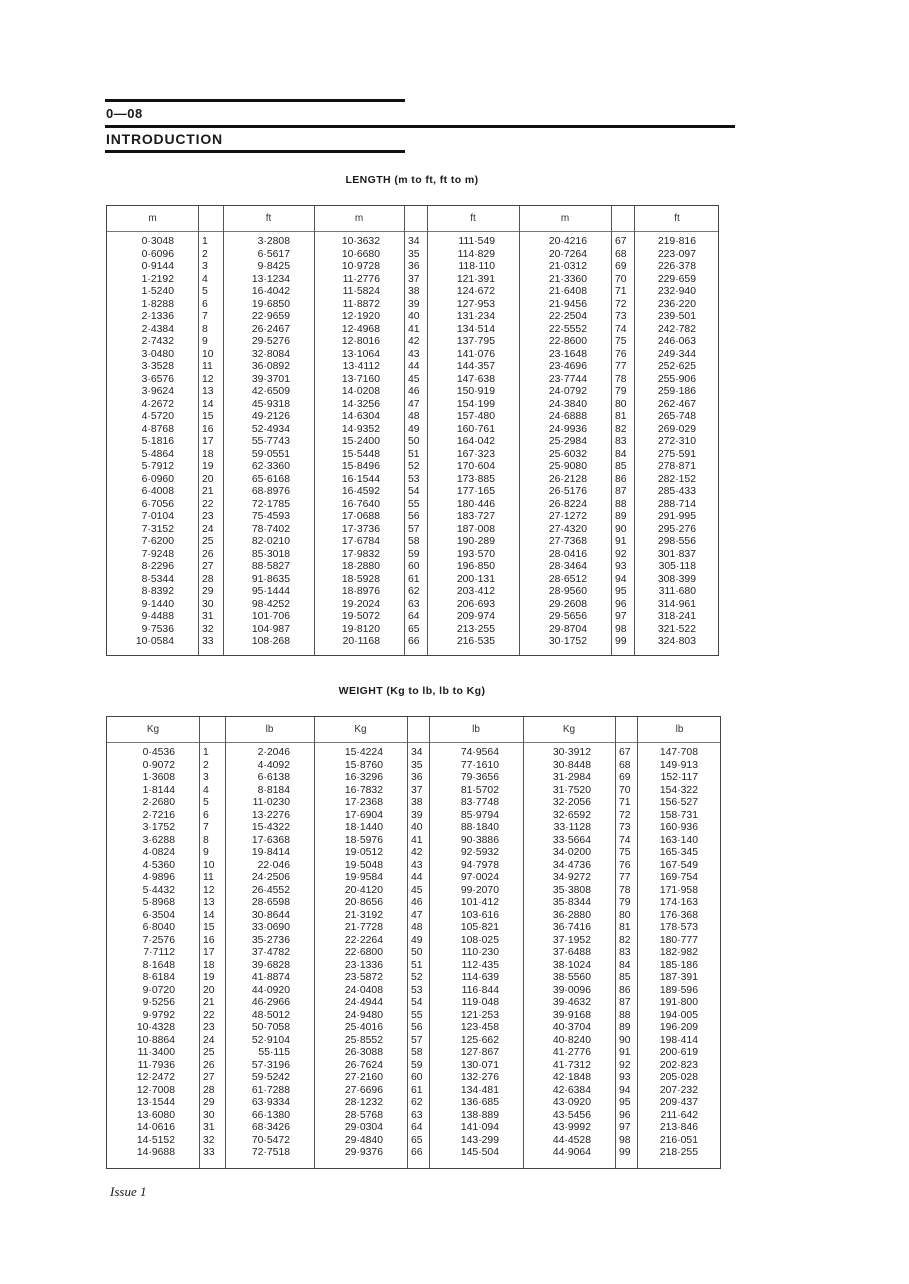  Describe the element at coordinates (567, 354) in the screenshot. I see `value-cell: 23·1648` at that location.